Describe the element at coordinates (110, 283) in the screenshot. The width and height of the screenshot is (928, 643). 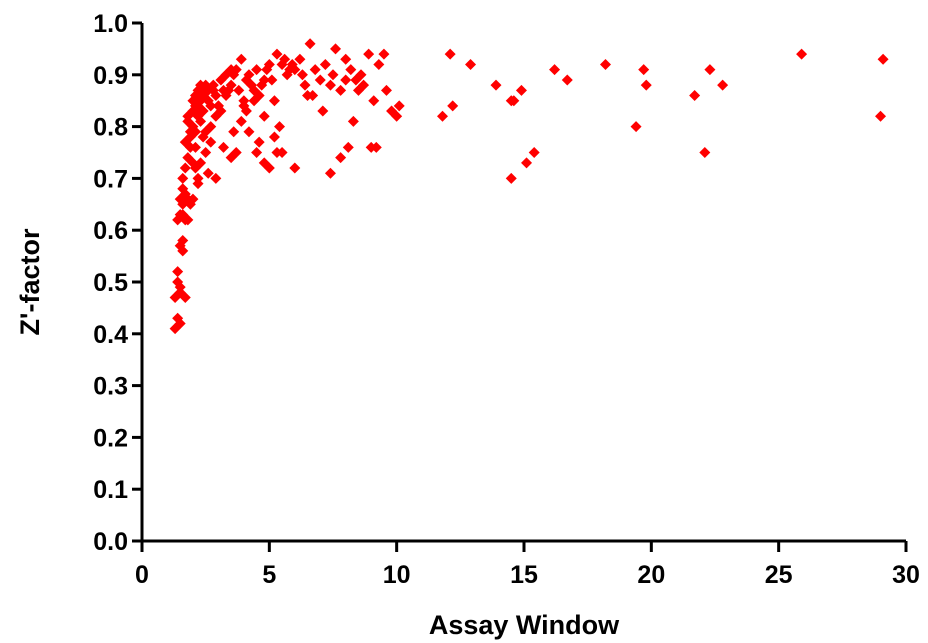
I see `y-tick-label: 0.5` at that location.